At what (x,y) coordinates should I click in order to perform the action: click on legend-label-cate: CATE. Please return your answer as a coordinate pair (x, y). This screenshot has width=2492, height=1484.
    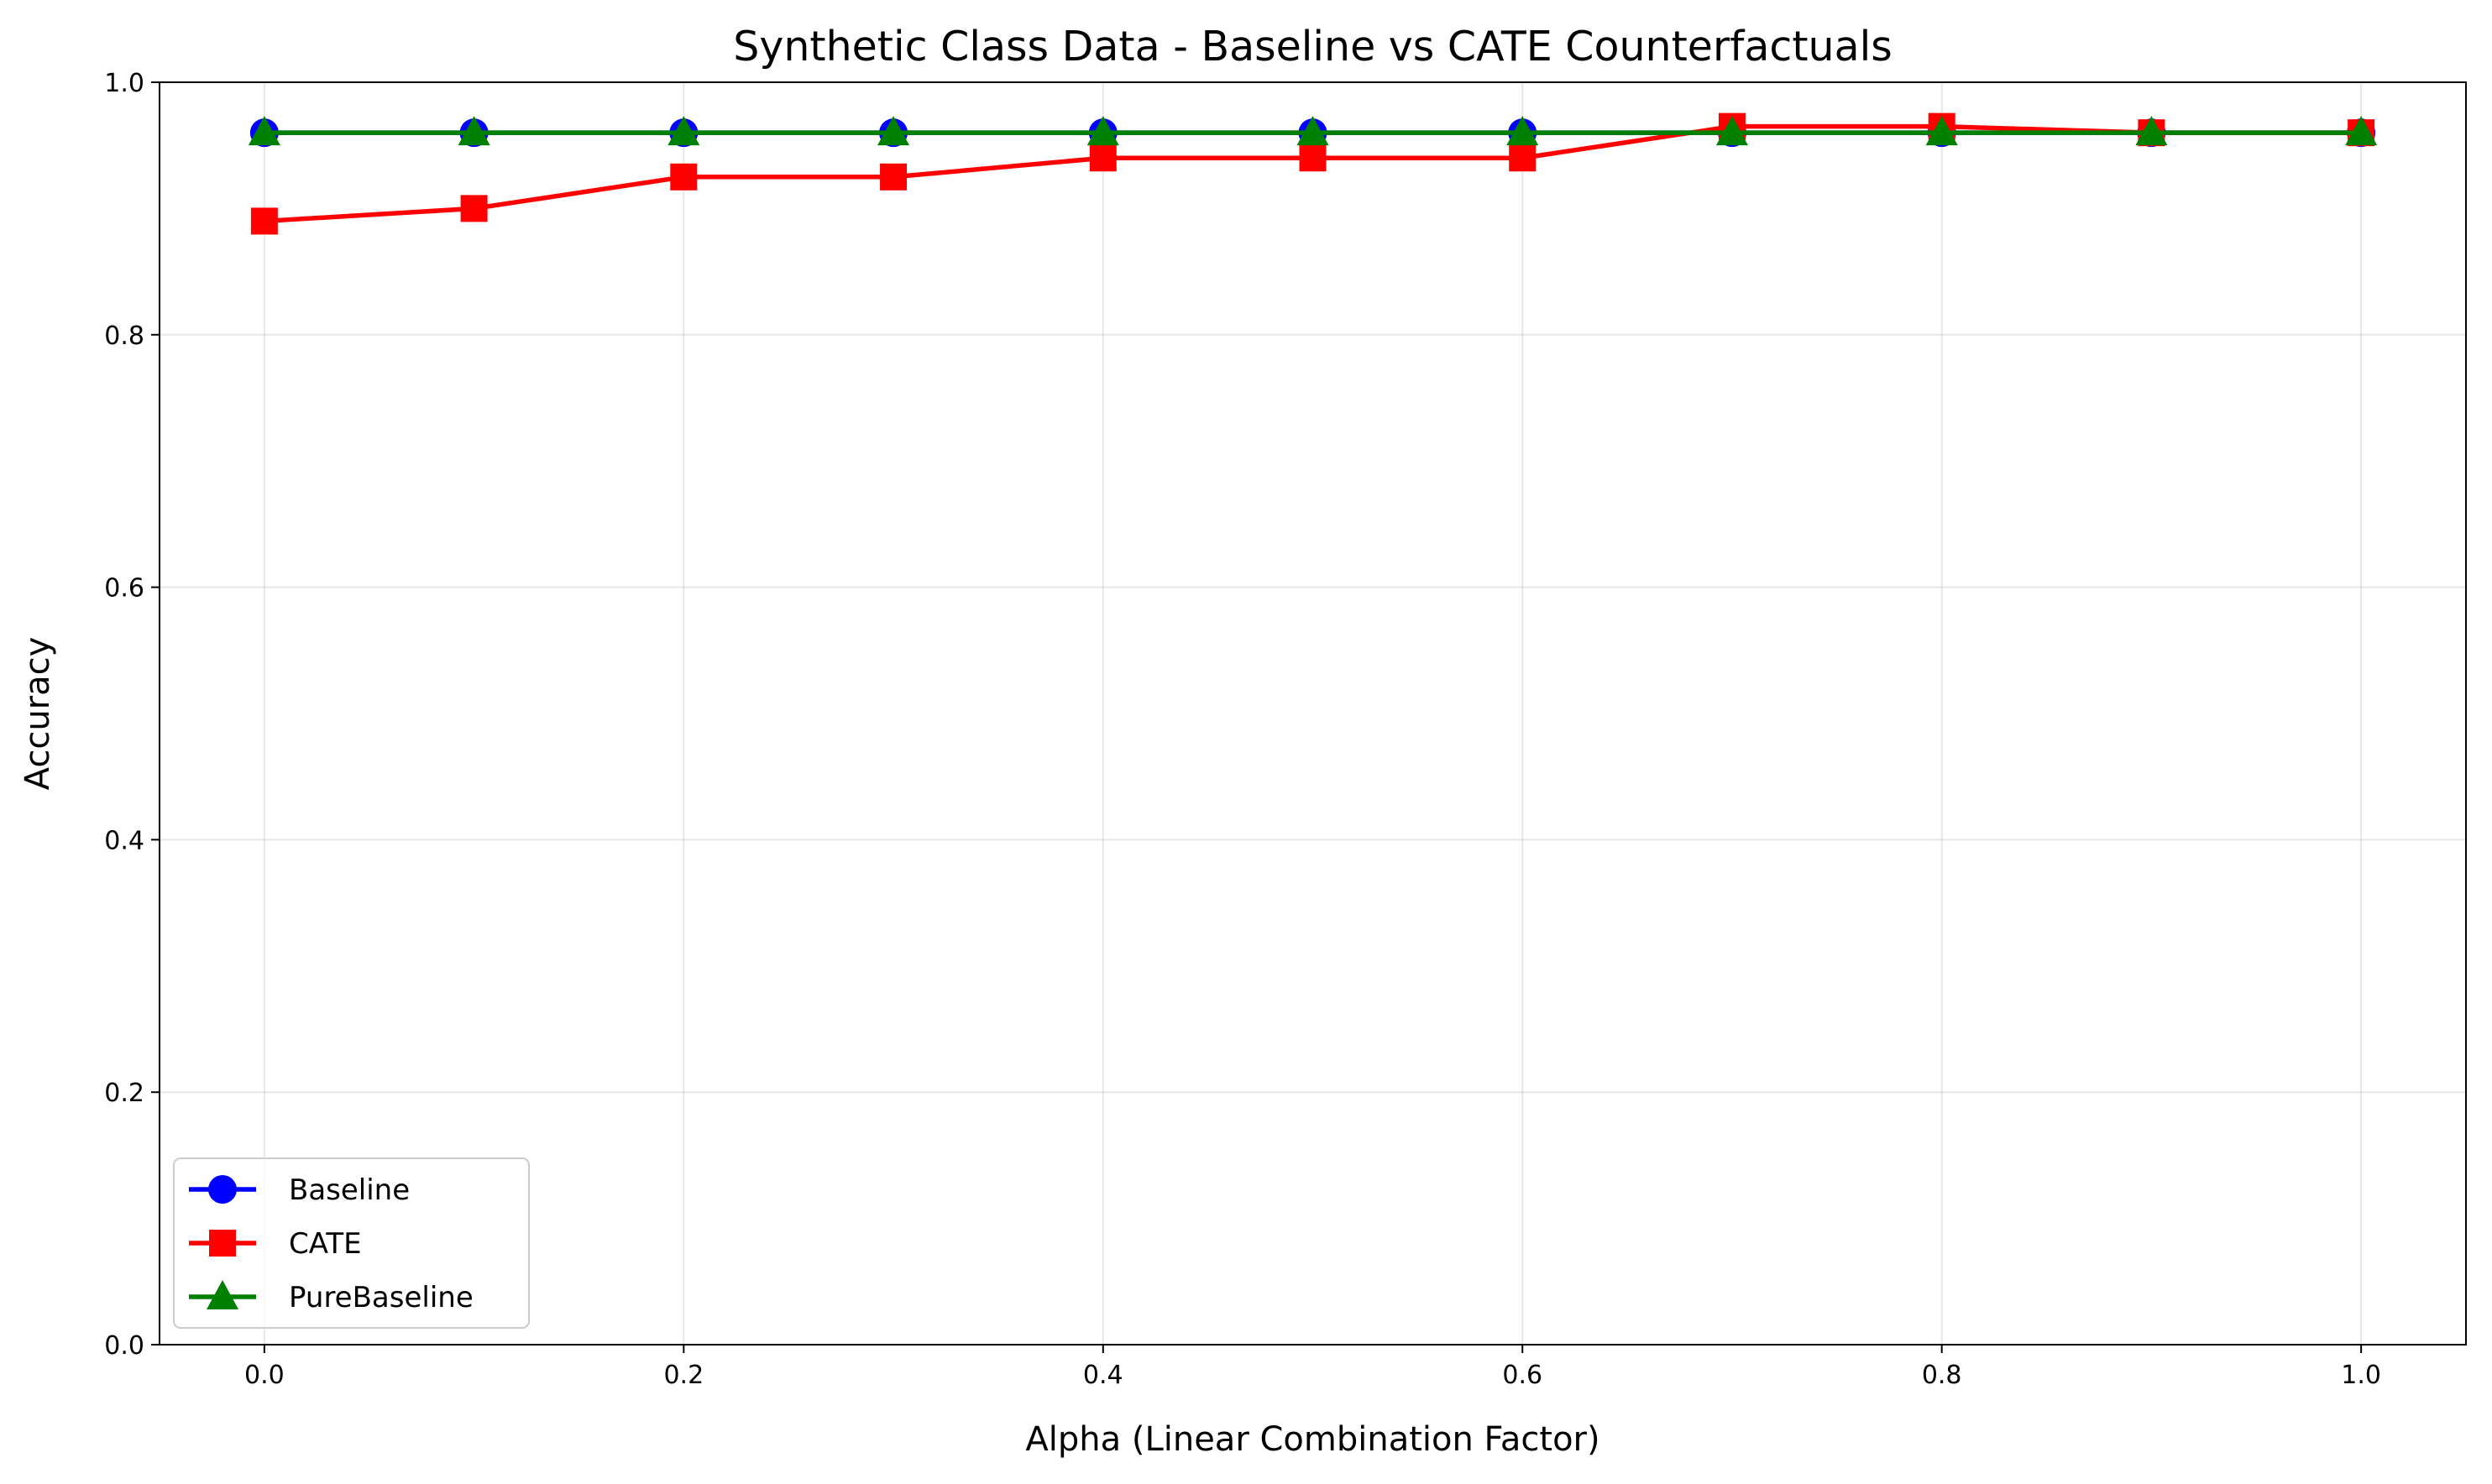
    Looking at the image, I should click on (326, 1244).